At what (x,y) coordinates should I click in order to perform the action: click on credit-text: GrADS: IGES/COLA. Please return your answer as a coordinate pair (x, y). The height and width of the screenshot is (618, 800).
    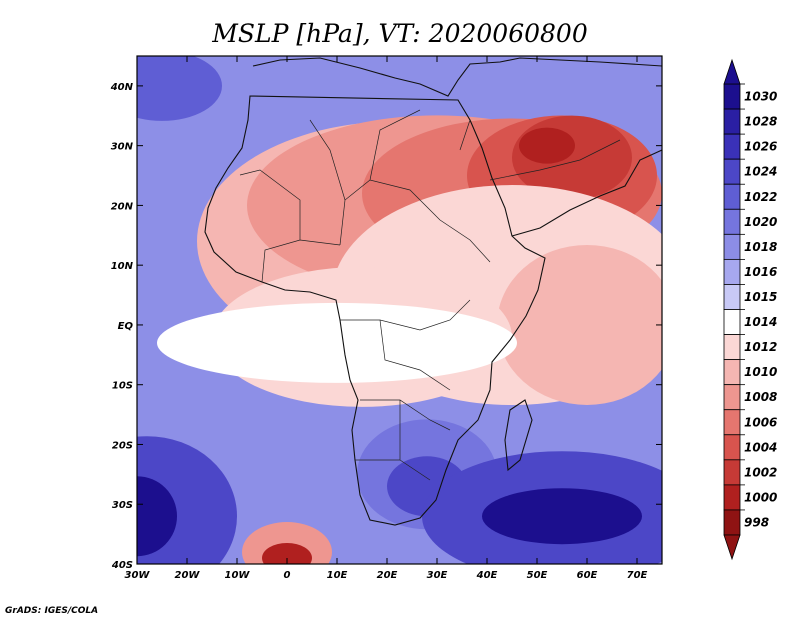
    Looking at the image, I should click on (51, 611).